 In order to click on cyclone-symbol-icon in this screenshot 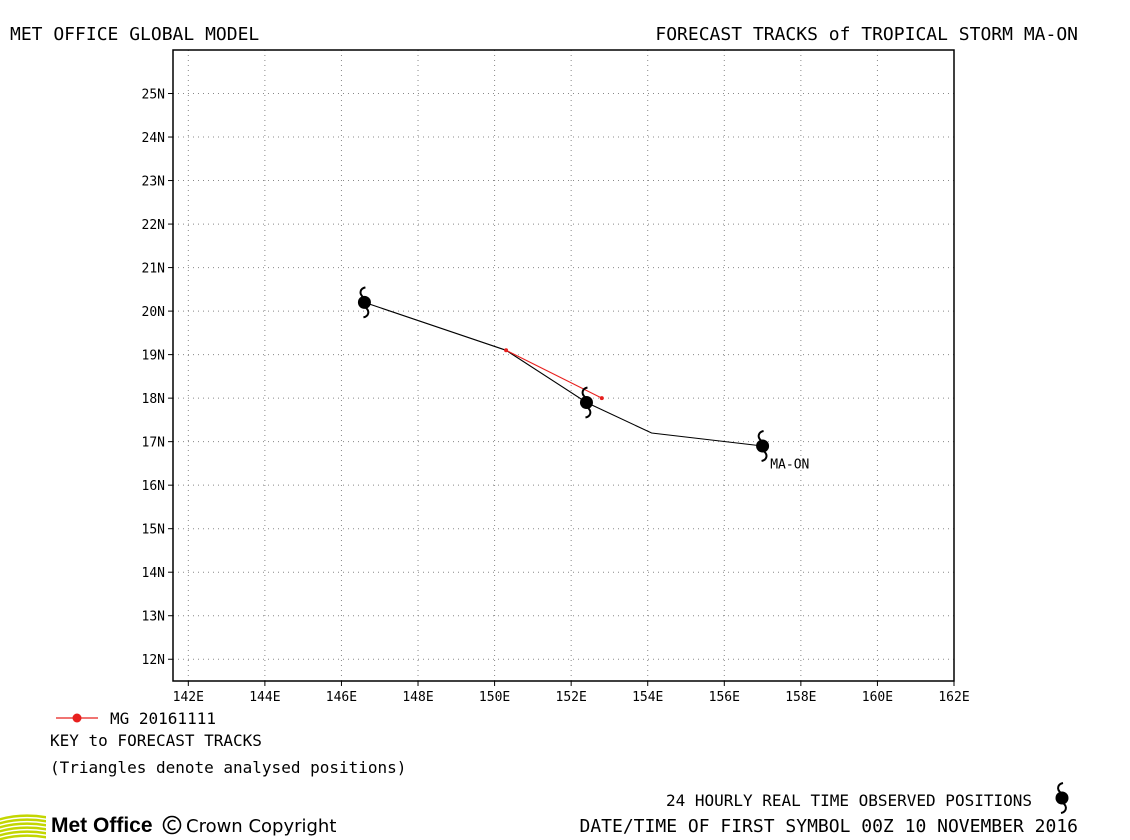, I will do `click(1062, 798)`.